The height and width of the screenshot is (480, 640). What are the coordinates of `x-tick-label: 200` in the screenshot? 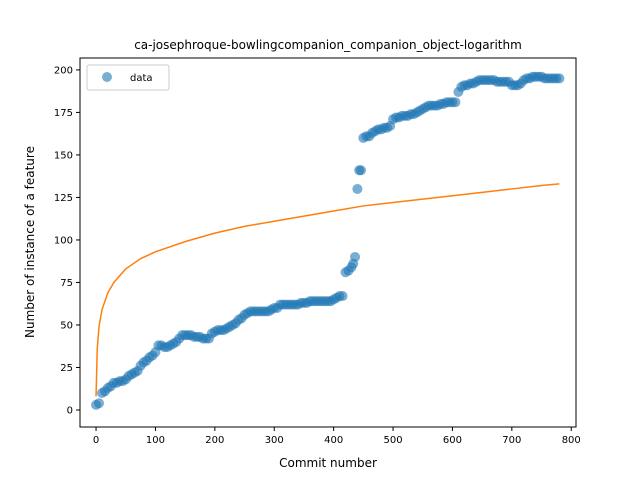 It's located at (214, 440).